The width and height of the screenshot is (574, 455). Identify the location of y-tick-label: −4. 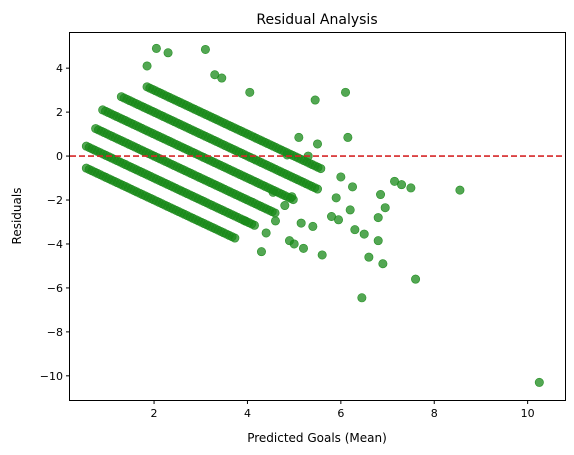
(55, 244).